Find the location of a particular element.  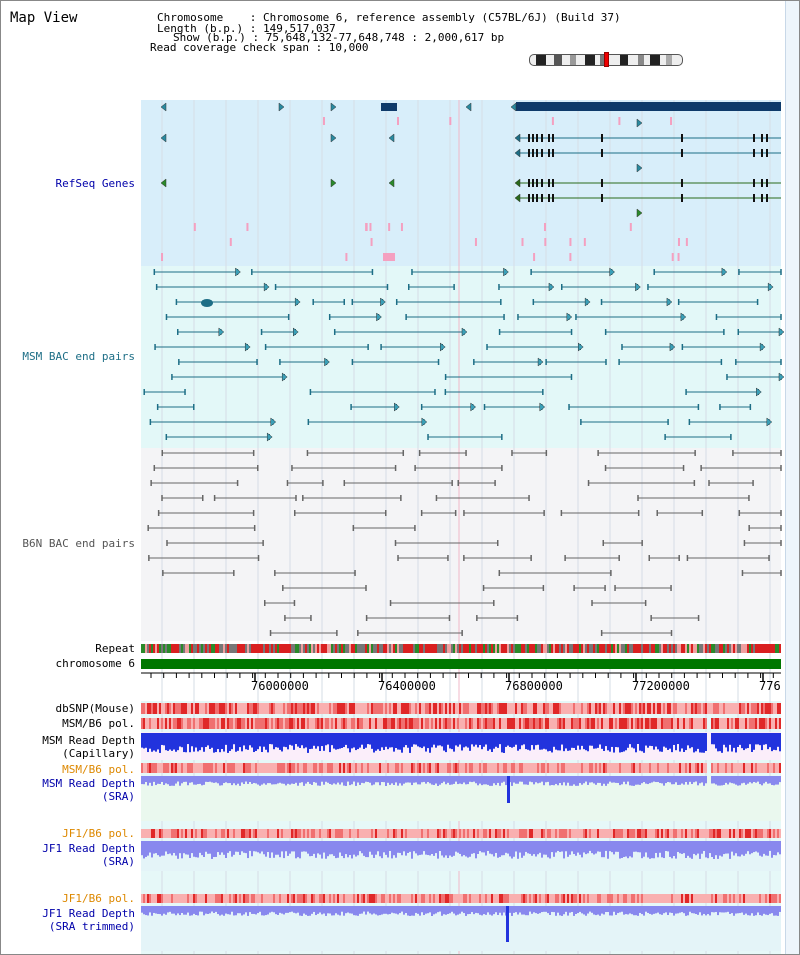

vertical-scrollbar is located at coordinates (792, 477).